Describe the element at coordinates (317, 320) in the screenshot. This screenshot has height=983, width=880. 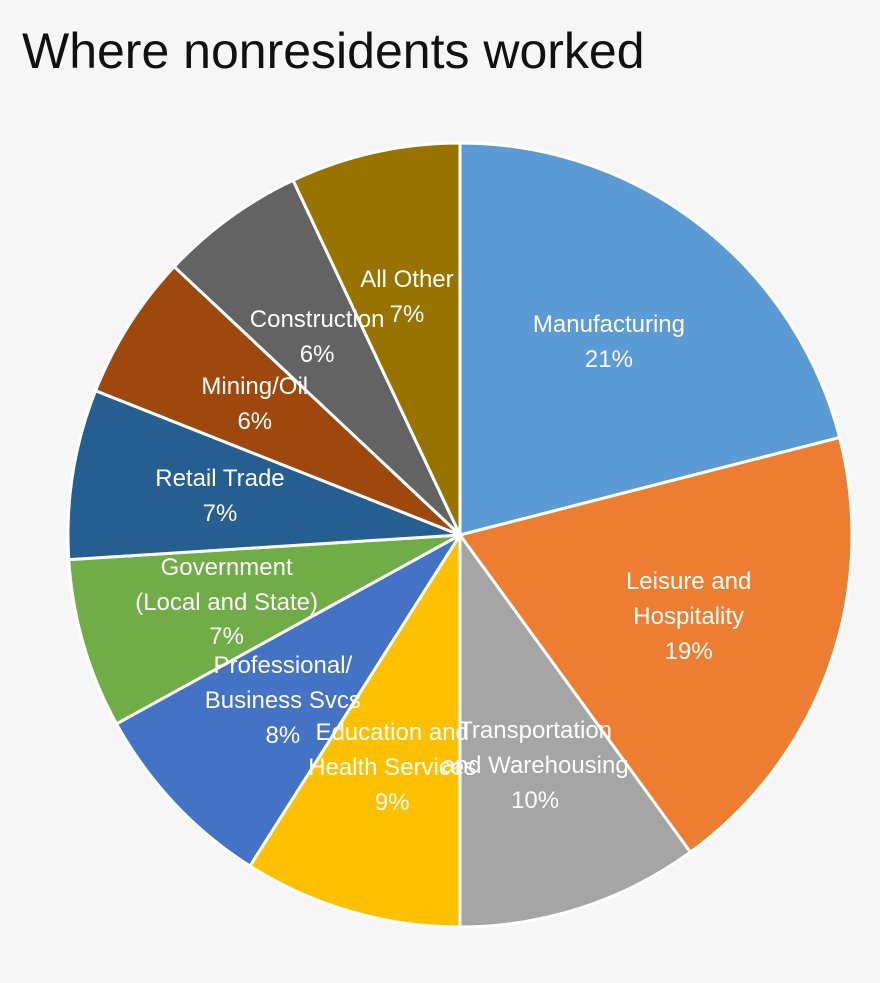
I see `category-label: Construction` at that location.